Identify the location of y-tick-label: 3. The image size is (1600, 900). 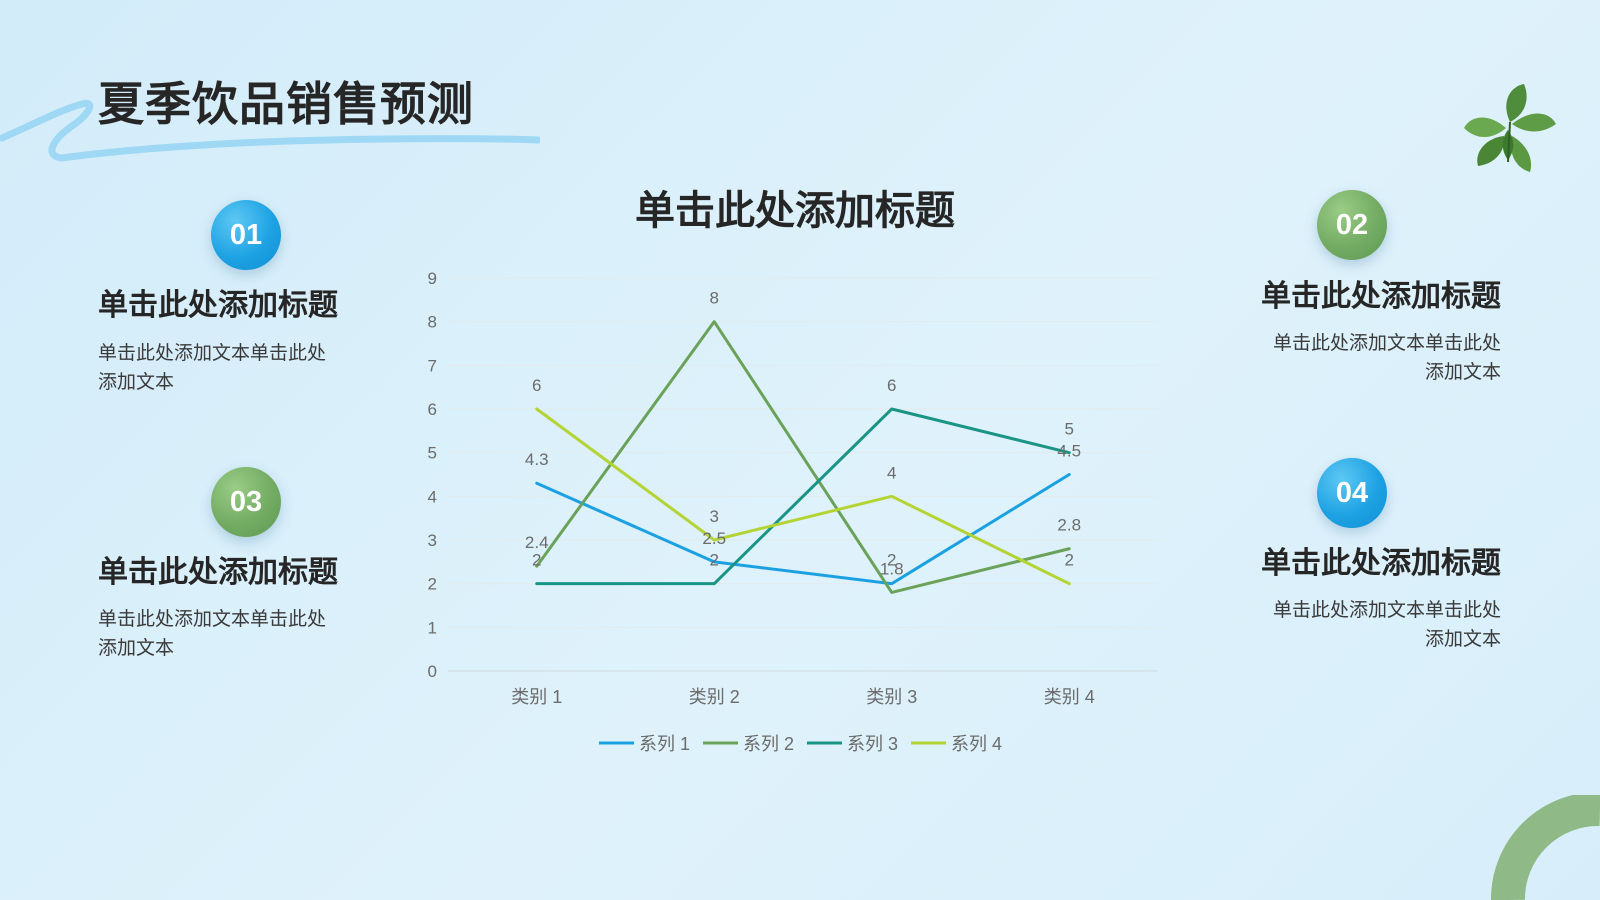
(432, 540).